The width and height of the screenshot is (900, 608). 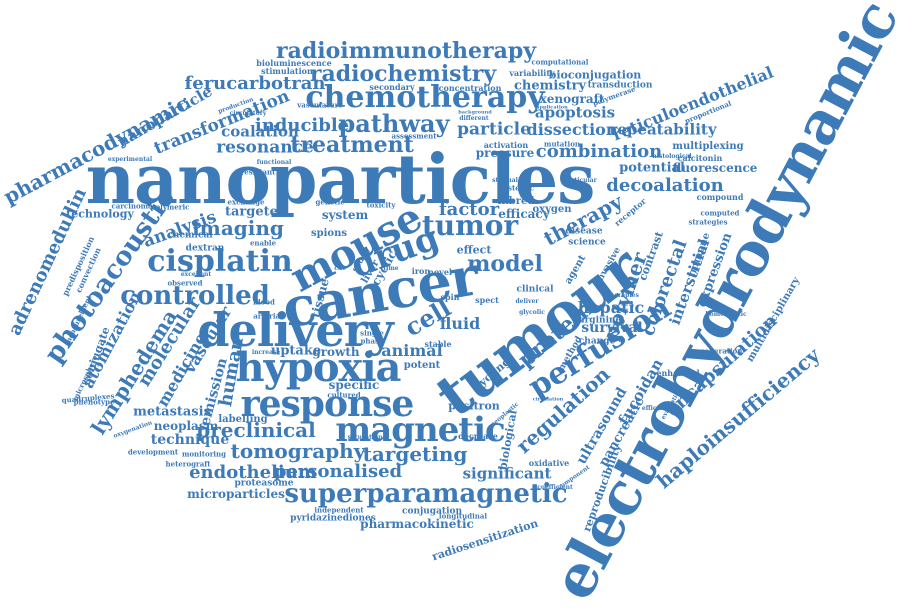 What do you see at coordinates (470, 88) in the screenshot?
I see `word-concentration: concentration` at bounding box center [470, 88].